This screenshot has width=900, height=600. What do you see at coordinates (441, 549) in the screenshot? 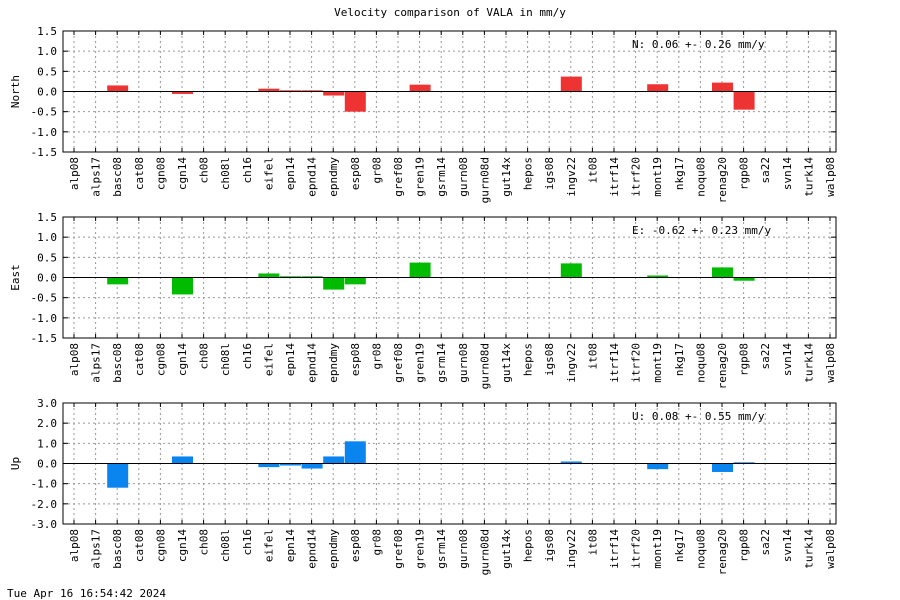
I see `panel-up-xtick-label: gsrm14` at bounding box center [441, 549].